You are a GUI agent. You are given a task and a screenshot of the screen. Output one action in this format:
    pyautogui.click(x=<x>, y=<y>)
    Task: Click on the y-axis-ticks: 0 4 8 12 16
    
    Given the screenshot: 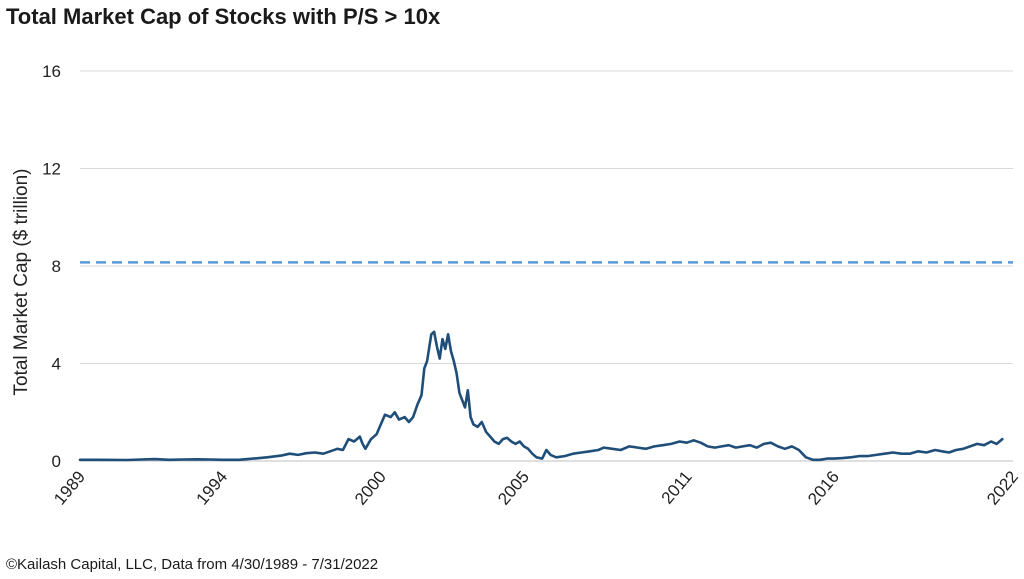 What is the action you would take?
    pyautogui.click(x=51, y=266)
    